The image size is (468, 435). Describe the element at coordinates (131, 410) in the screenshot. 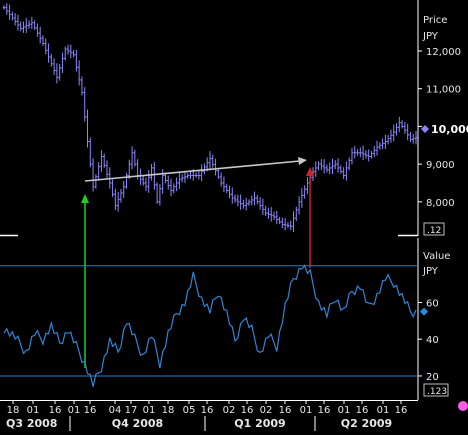

I see `day-tick-label: 17` at that location.